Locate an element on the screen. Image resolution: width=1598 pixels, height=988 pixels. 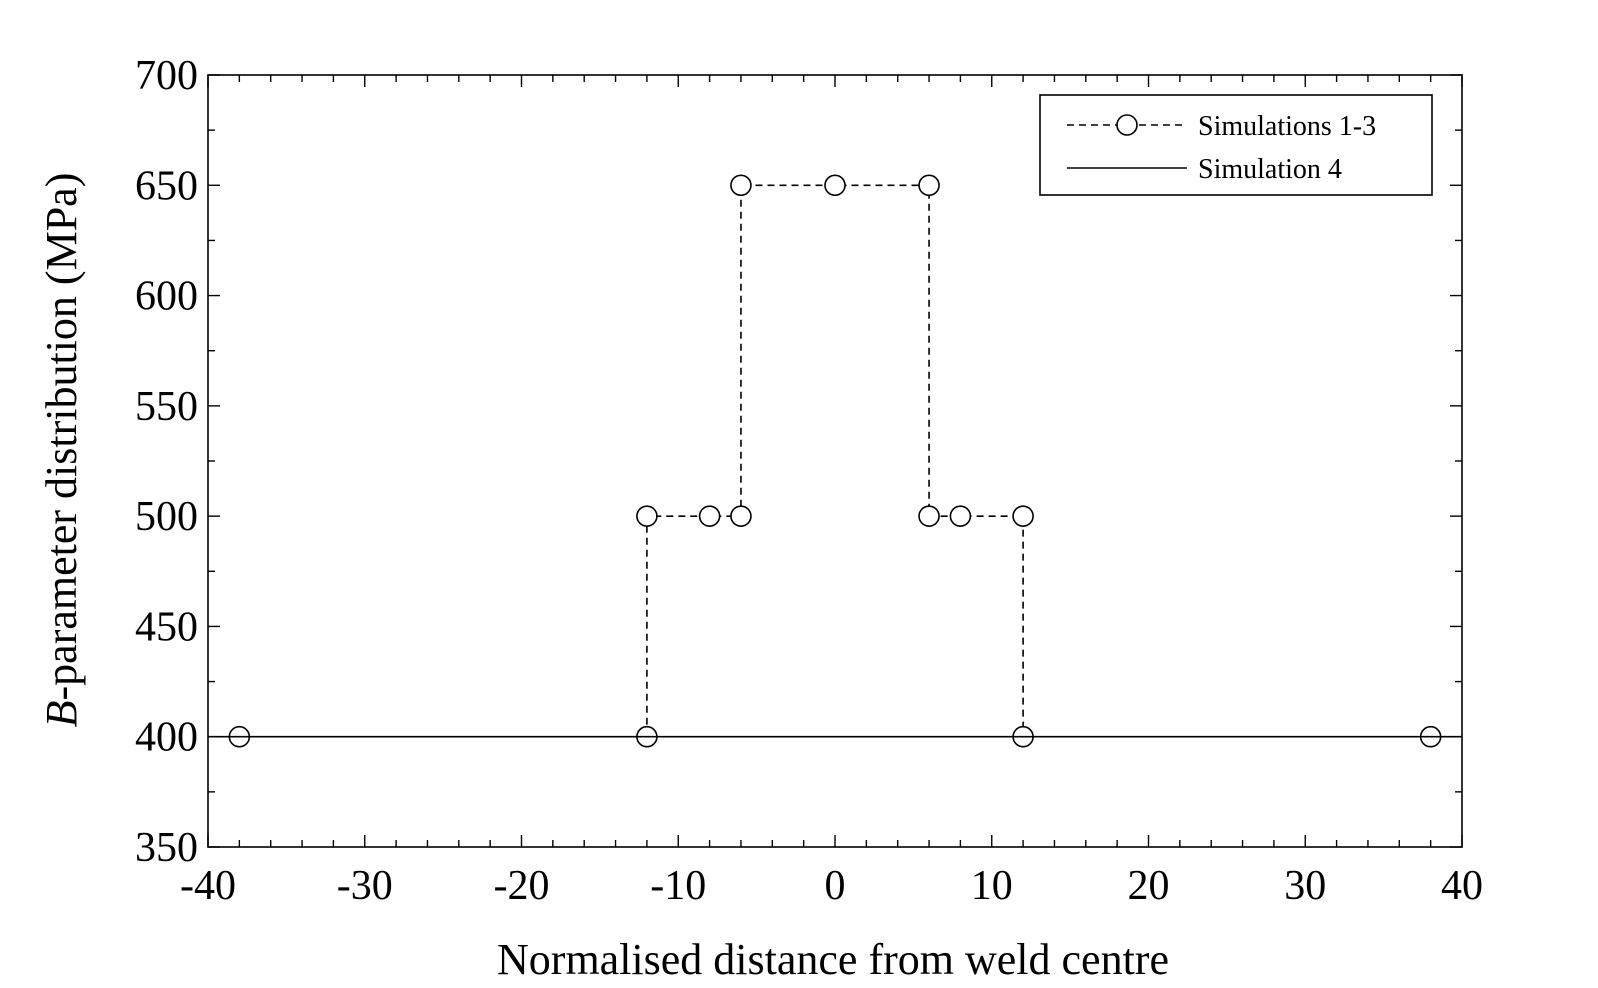
y-tick-label: 650 is located at coordinates (166, 186).